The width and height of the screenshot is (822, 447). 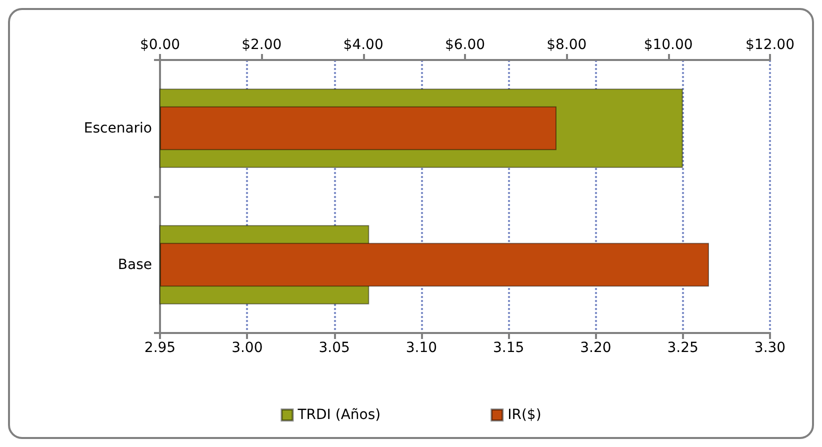 What do you see at coordinates (160, 348) in the screenshot?
I see `x-tick-label: 2.95` at bounding box center [160, 348].